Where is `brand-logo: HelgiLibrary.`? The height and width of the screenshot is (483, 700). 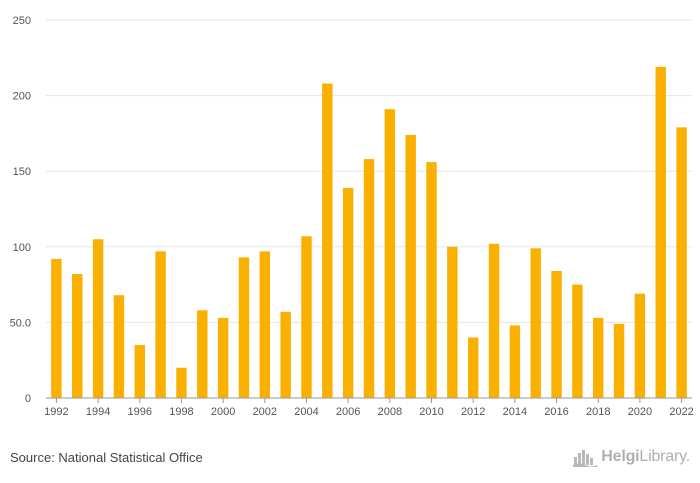 brand-logo: HelgiLibrary. is located at coordinates (631, 457).